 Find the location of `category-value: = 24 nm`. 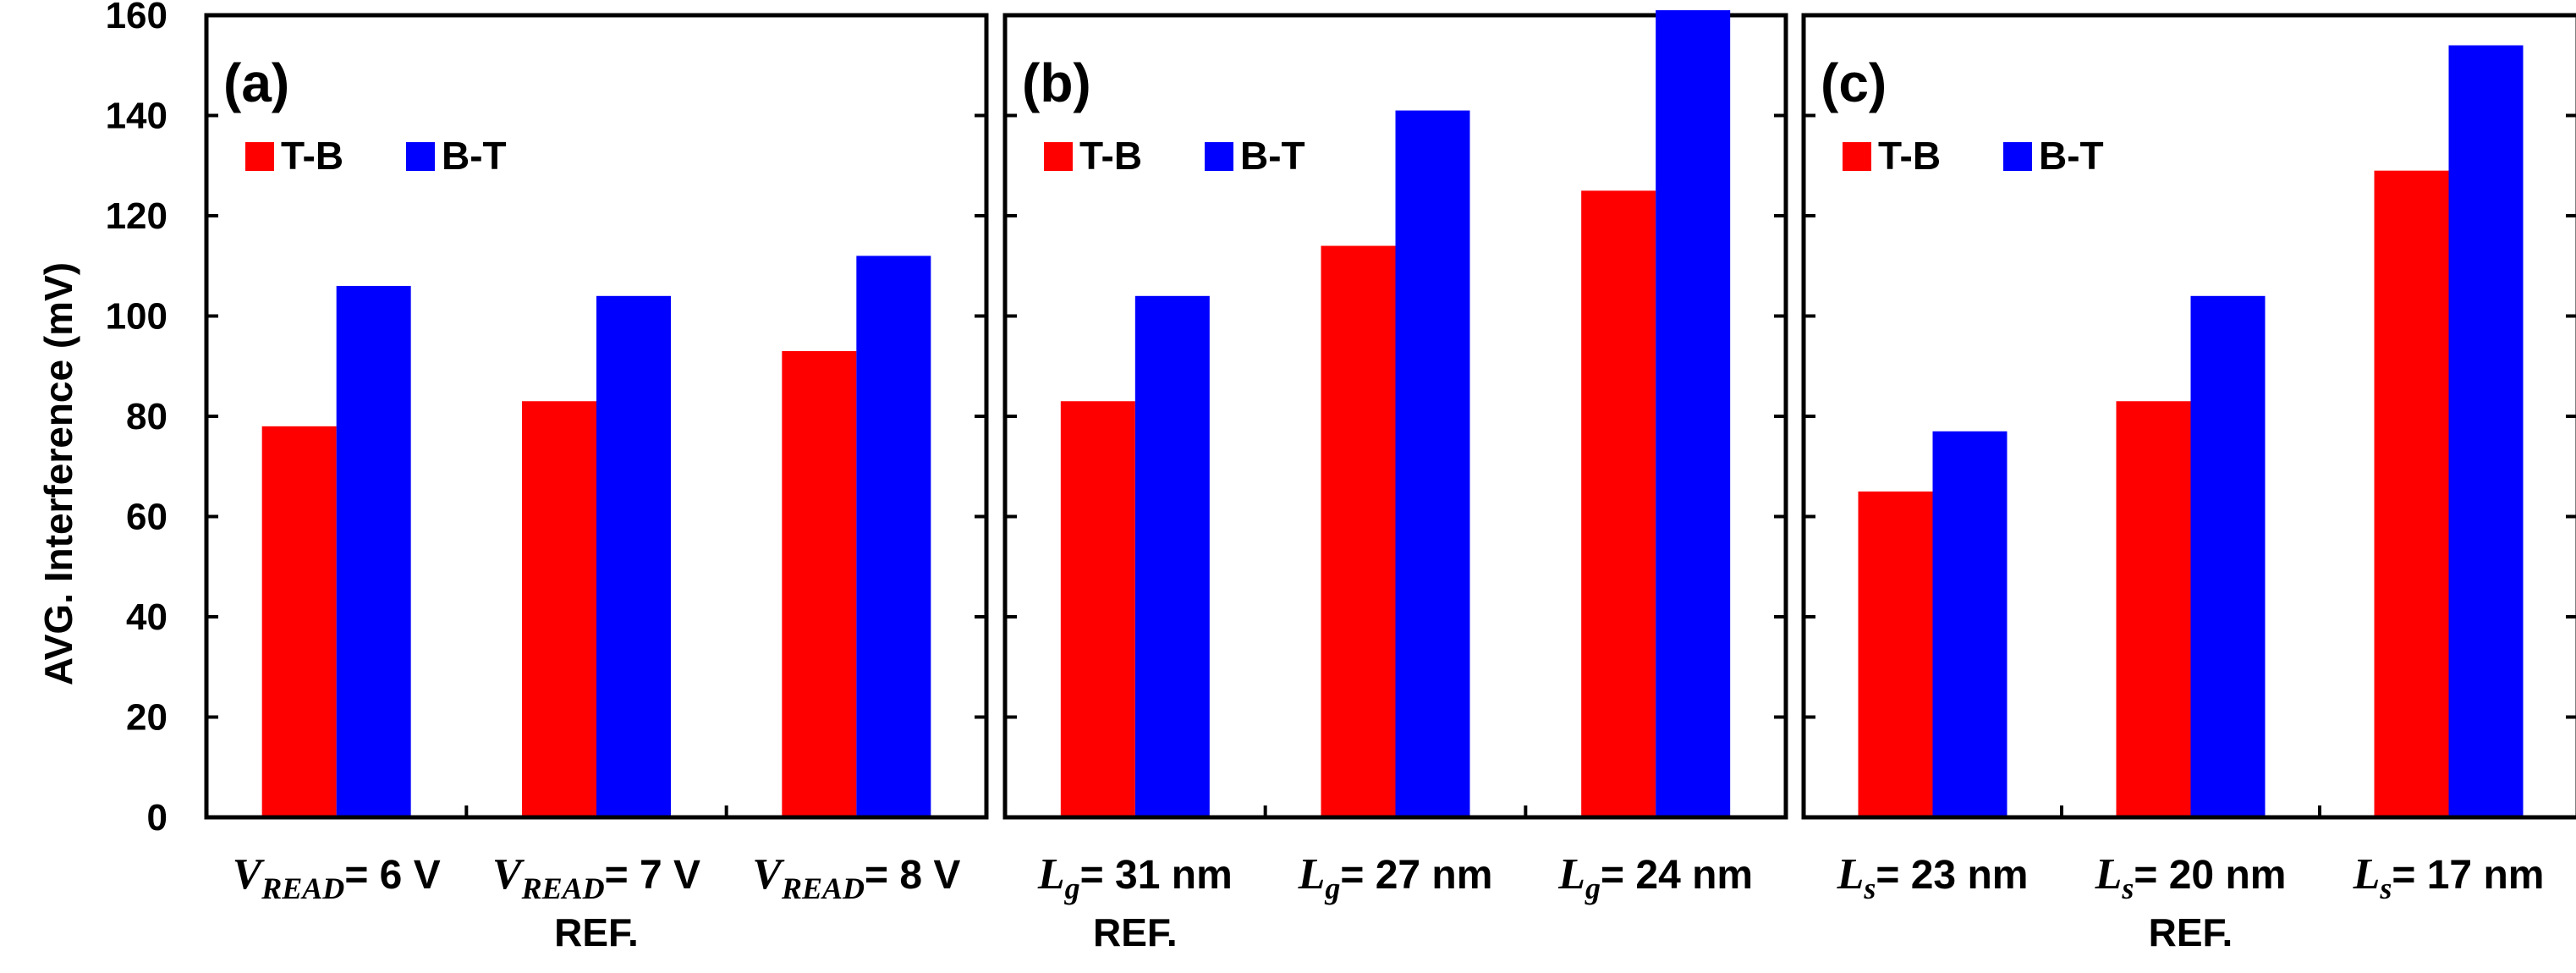

category-value: = 24 nm is located at coordinates (1677, 876).